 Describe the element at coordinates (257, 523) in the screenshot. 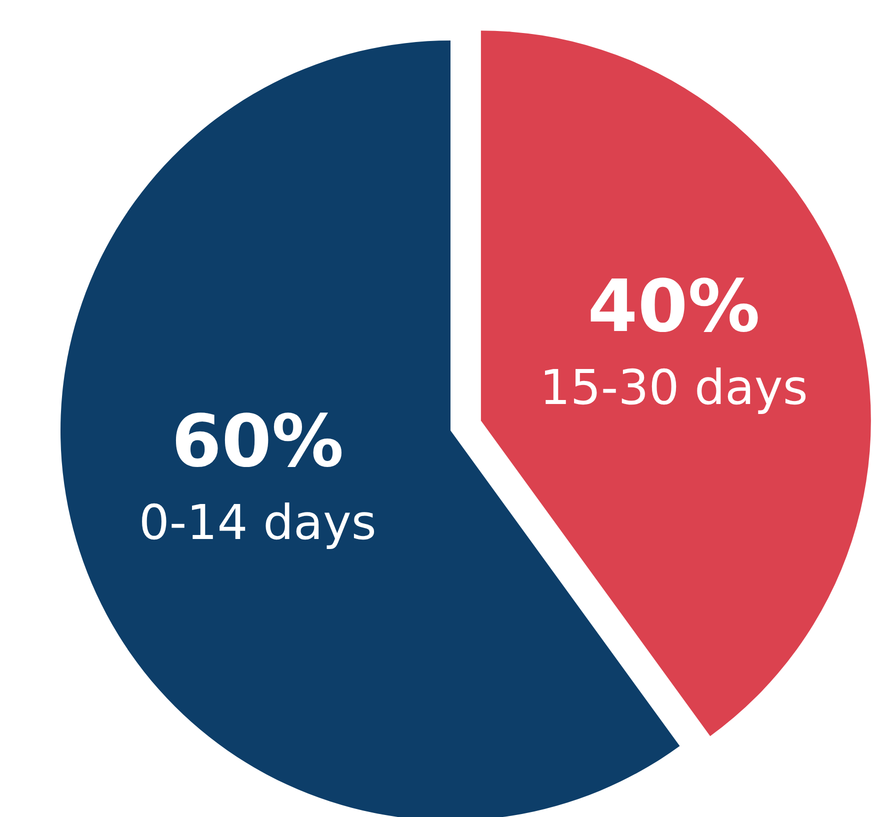

I see `slice-label: 0-14 days` at that location.